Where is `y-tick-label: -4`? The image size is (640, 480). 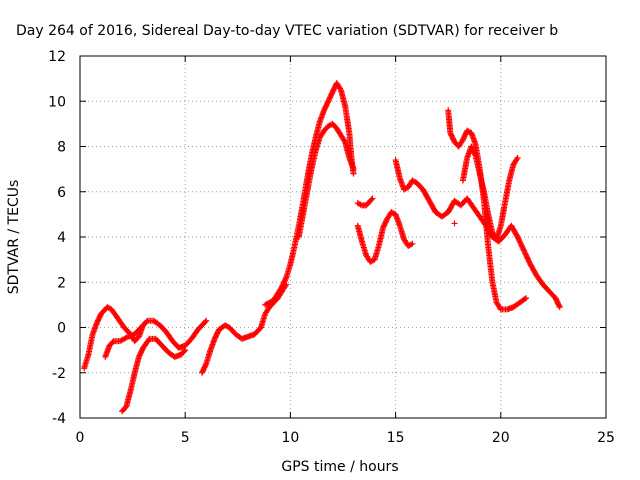
y-tick-label: -4 is located at coordinates (59, 419).